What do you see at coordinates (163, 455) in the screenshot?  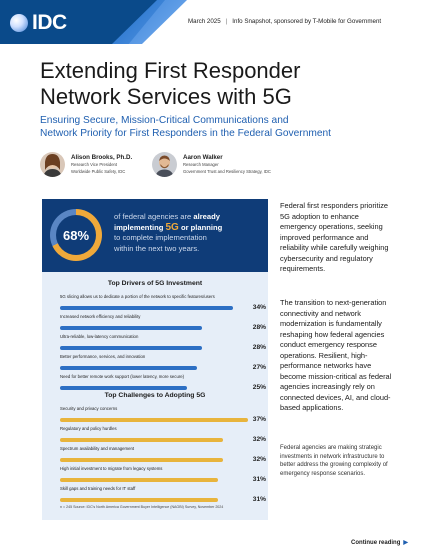 I see `challenges-row: Spectrum availability and management 32%` at bounding box center [163, 455].